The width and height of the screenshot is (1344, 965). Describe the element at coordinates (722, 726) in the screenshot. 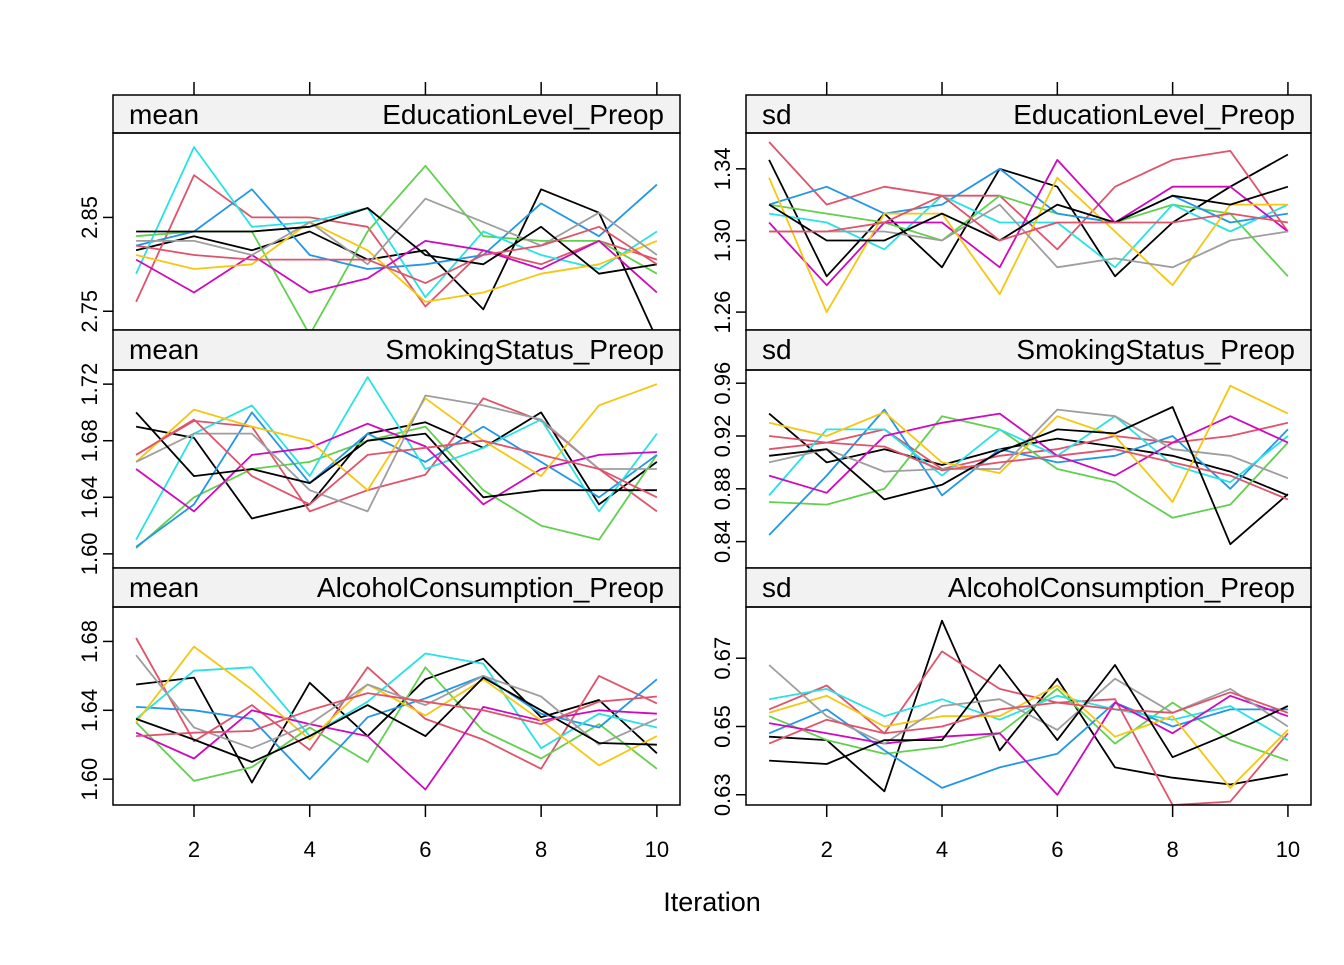

I see `y-tick-label: 0.65` at that location.